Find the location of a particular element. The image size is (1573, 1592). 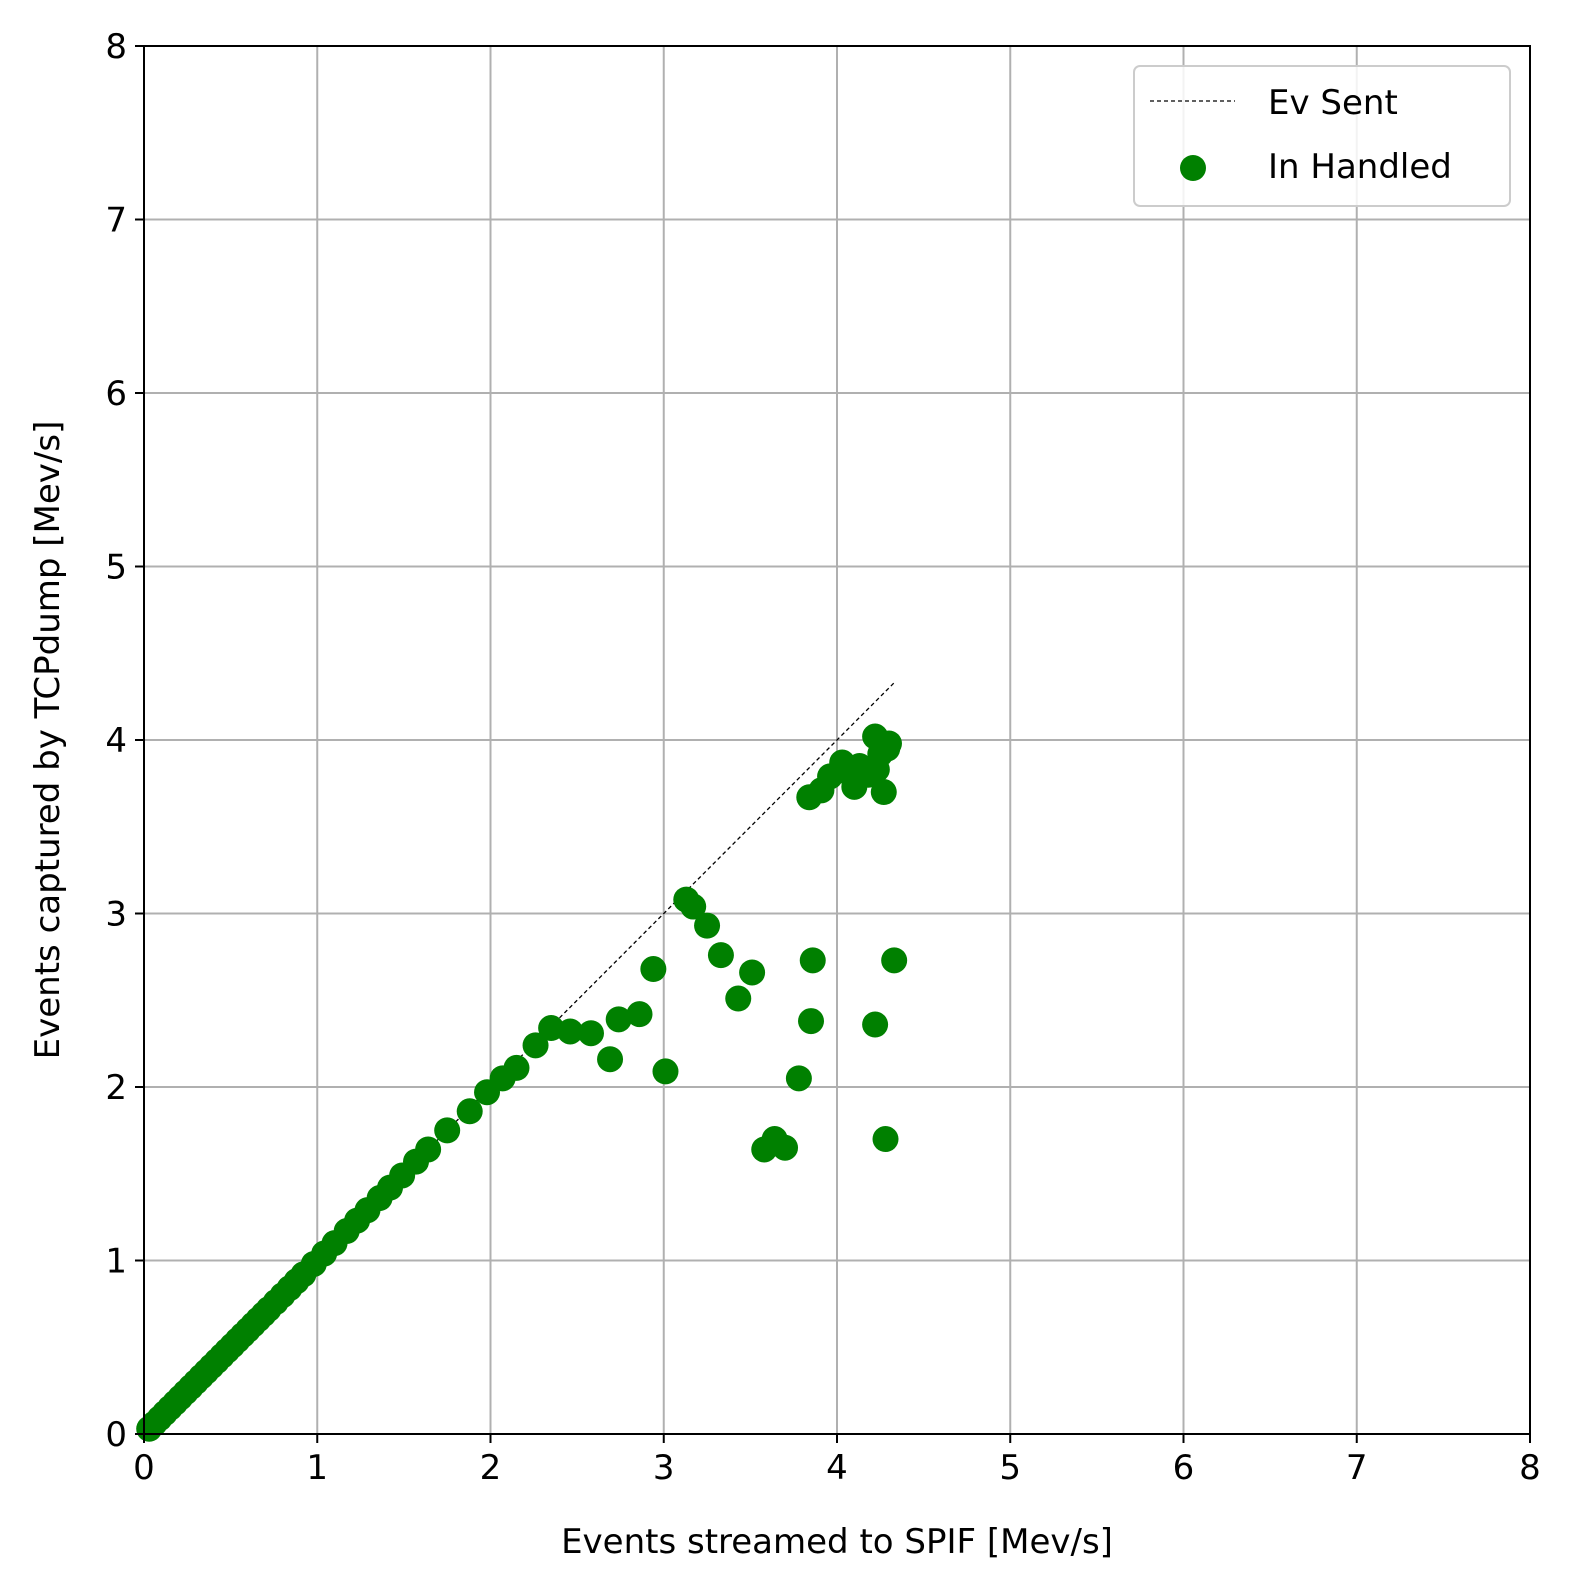

x-axis-label: Events streamed to SPIF [Mev/s] is located at coordinates (837, 1542).